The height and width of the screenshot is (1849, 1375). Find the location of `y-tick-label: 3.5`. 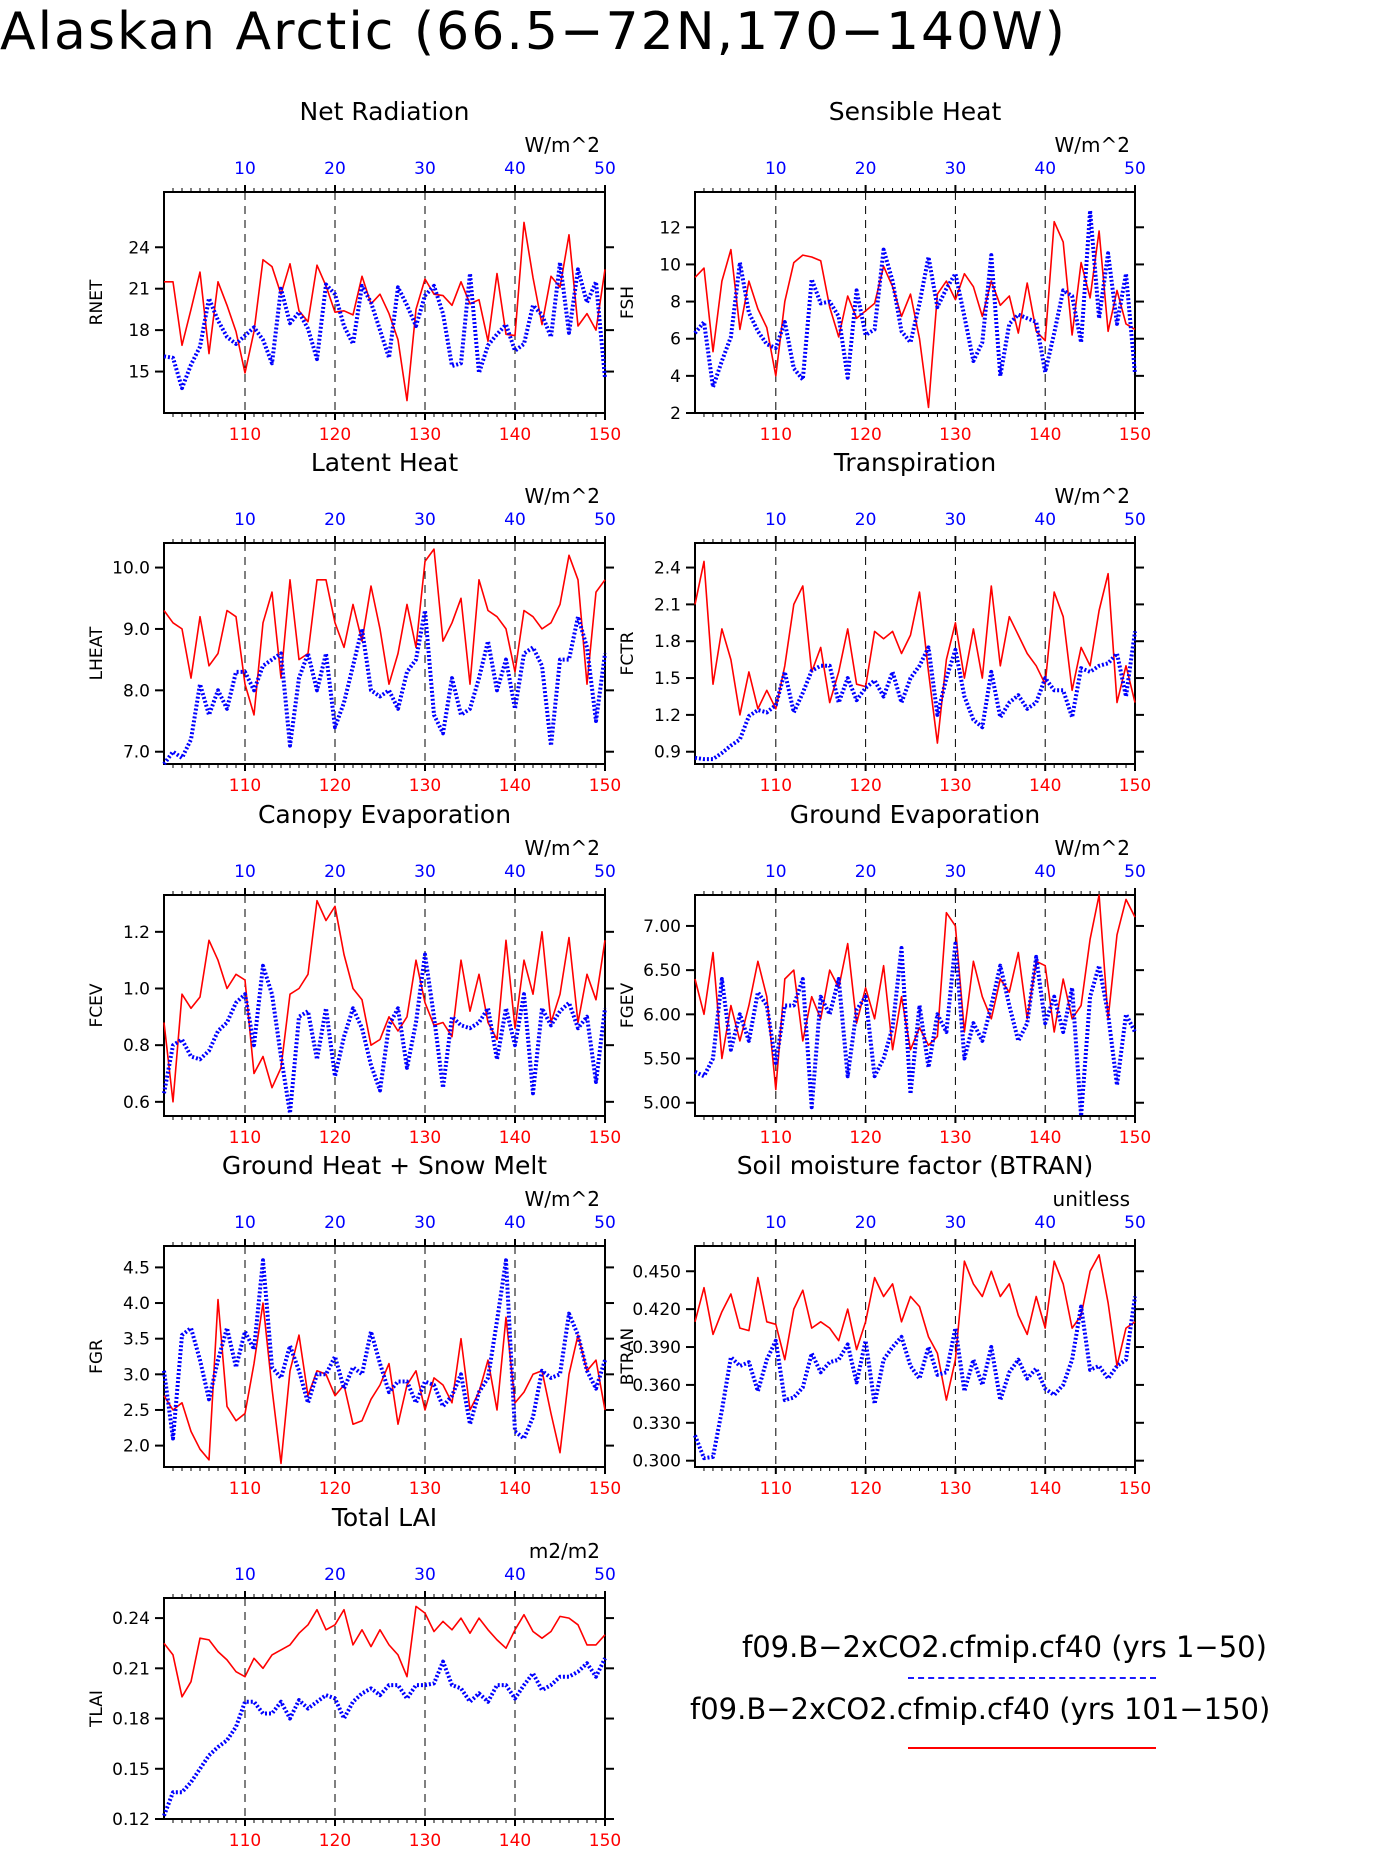

y-tick-label: 3.5 is located at coordinates (136, 1340).